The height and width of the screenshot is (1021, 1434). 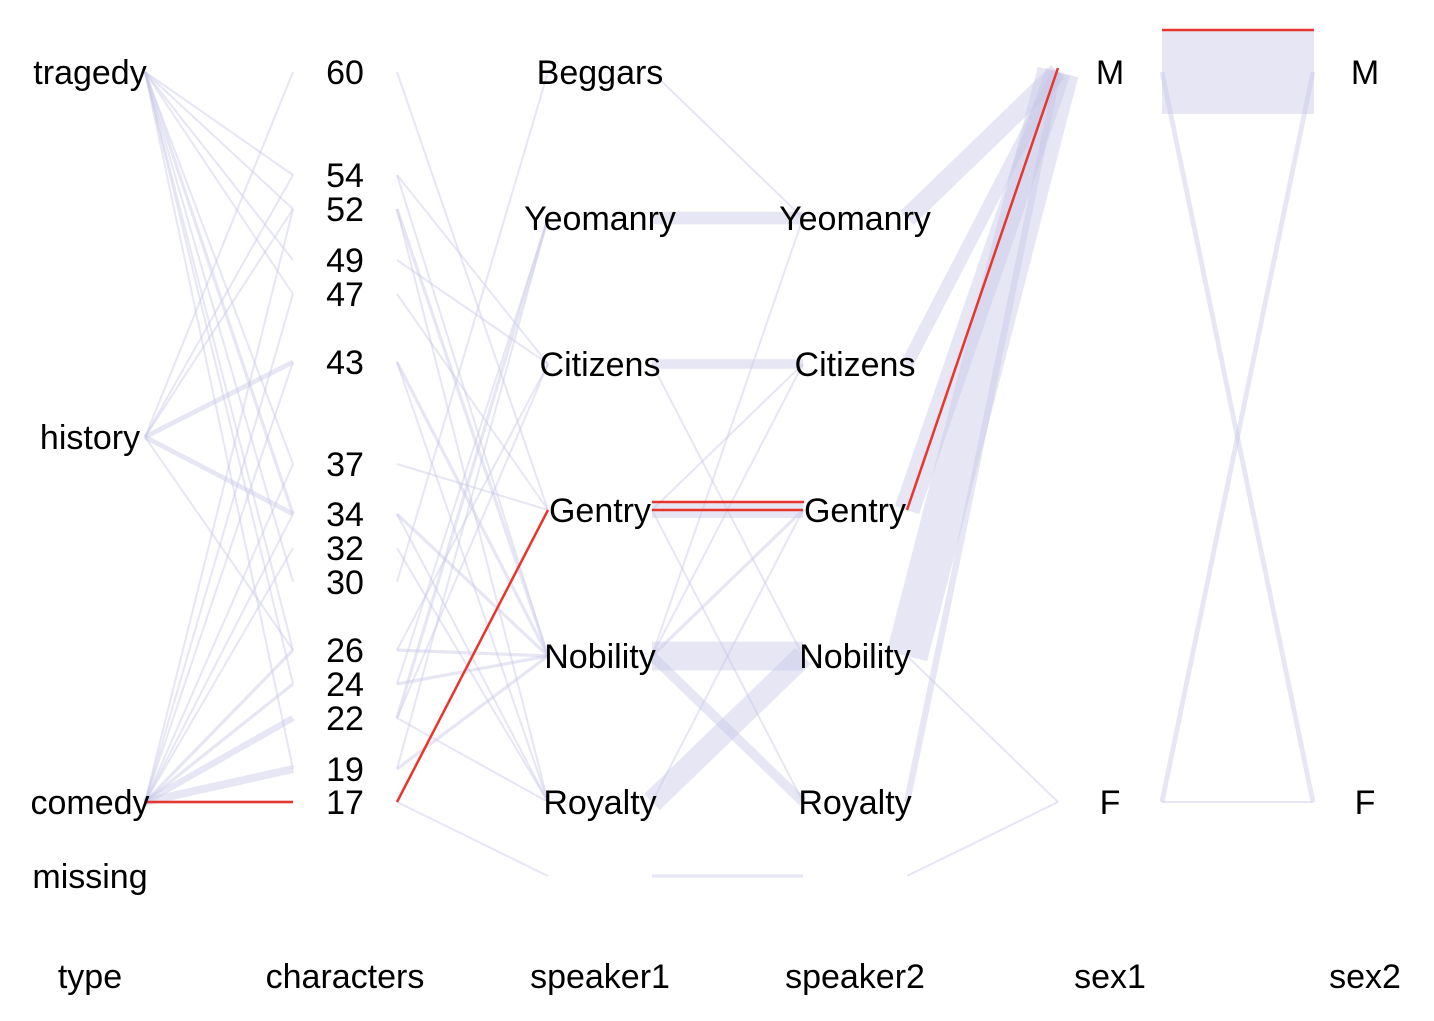 What do you see at coordinates (345, 583) in the screenshot?
I see `level-label: 30` at bounding box center [345, 583].